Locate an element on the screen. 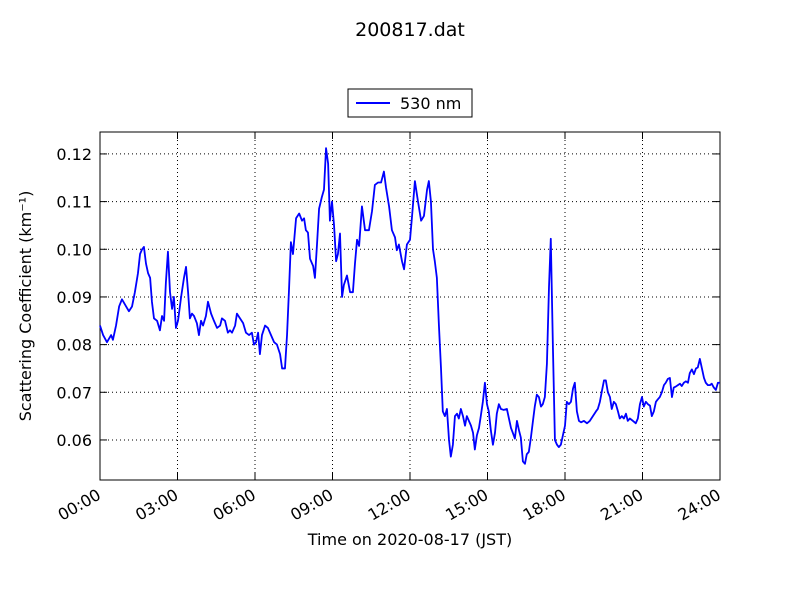 This screenshot has width=800, height=600. y-tick-label: 0.08 is located at coordinates (74, 345).